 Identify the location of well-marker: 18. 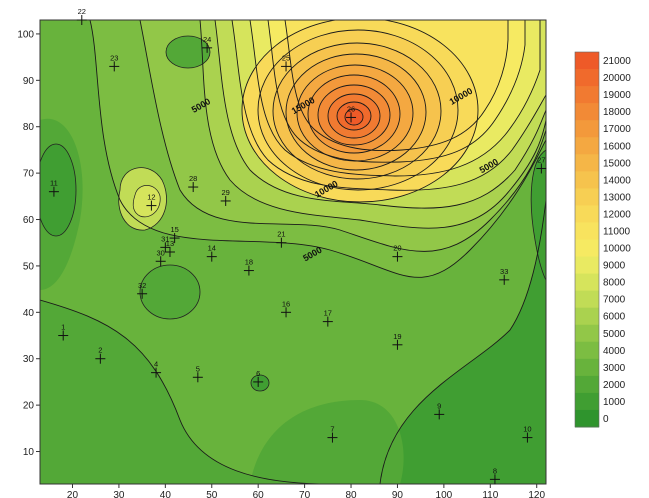
(248, 267).